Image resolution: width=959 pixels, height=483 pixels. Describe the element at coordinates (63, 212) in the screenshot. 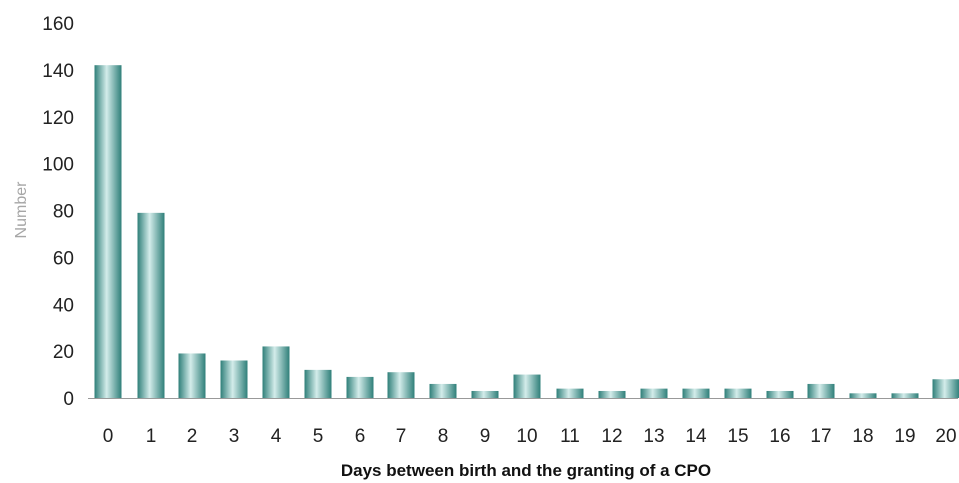

I see `y-tick-label: 80` at that location.